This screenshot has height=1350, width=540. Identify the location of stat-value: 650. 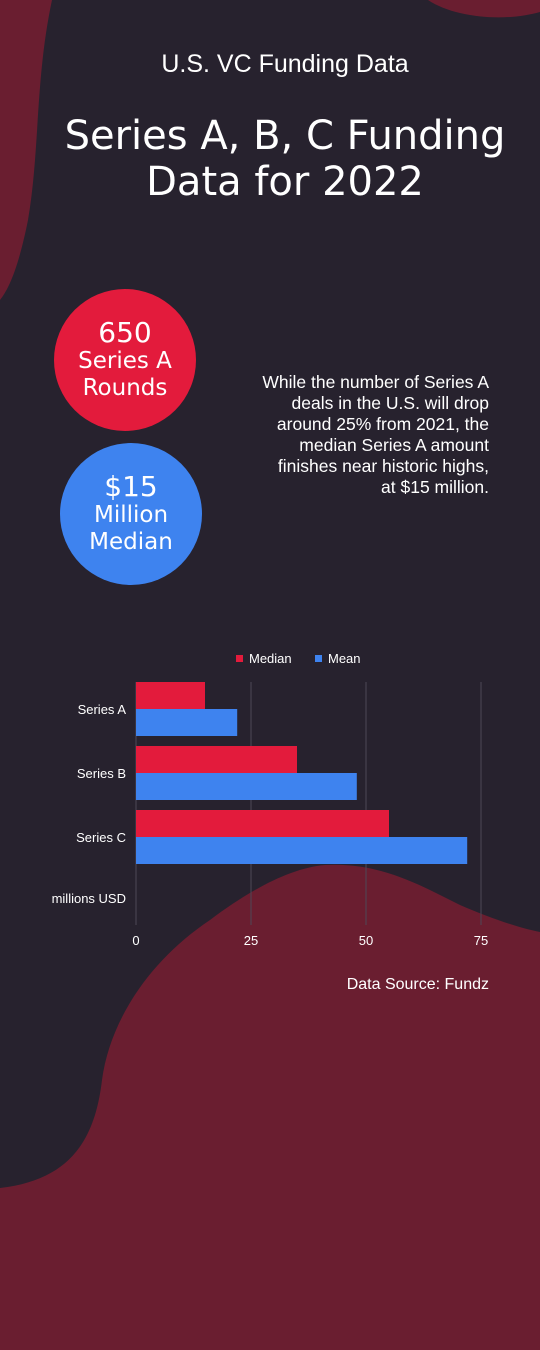
(125, 332).